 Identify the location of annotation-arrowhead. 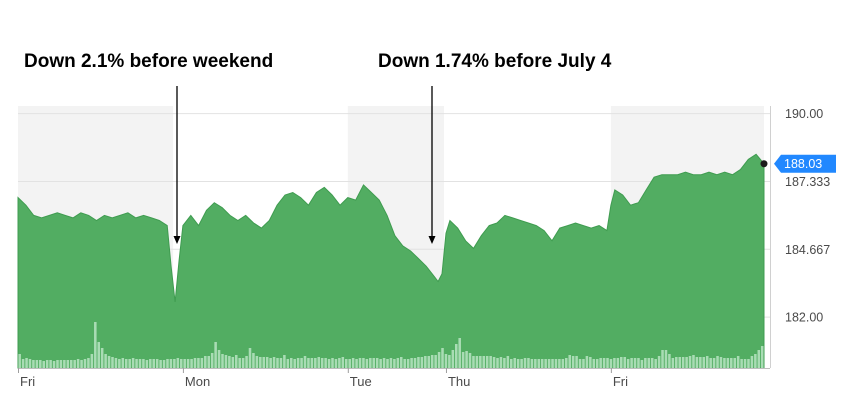
(177, 240).